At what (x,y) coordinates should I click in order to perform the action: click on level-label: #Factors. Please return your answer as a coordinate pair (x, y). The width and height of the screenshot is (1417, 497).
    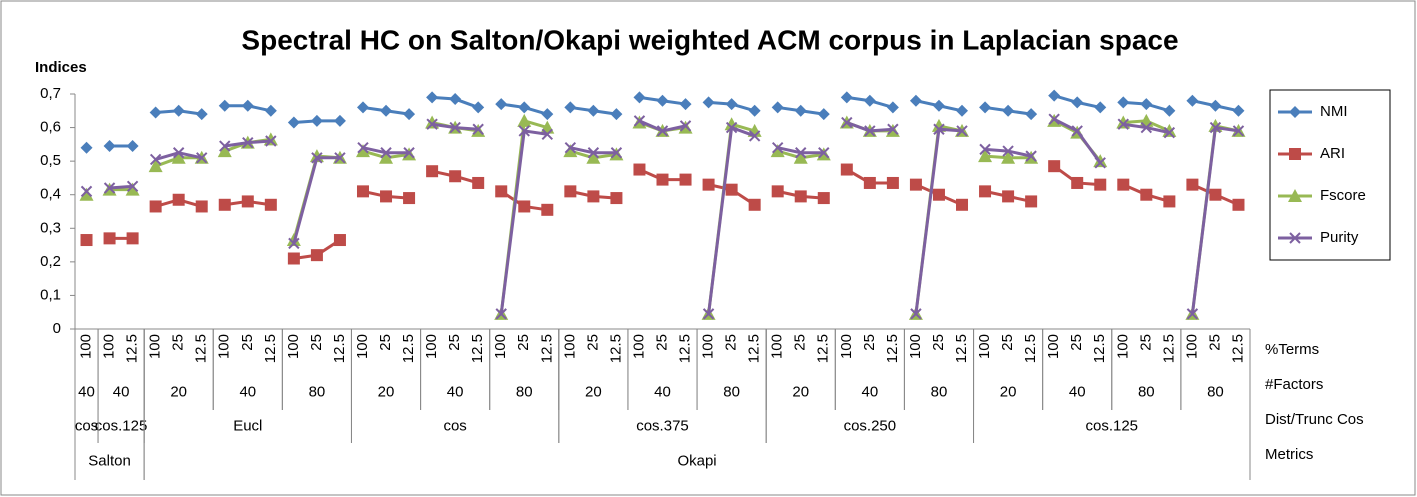
    Looking at the image, I should click on (1294, 384).